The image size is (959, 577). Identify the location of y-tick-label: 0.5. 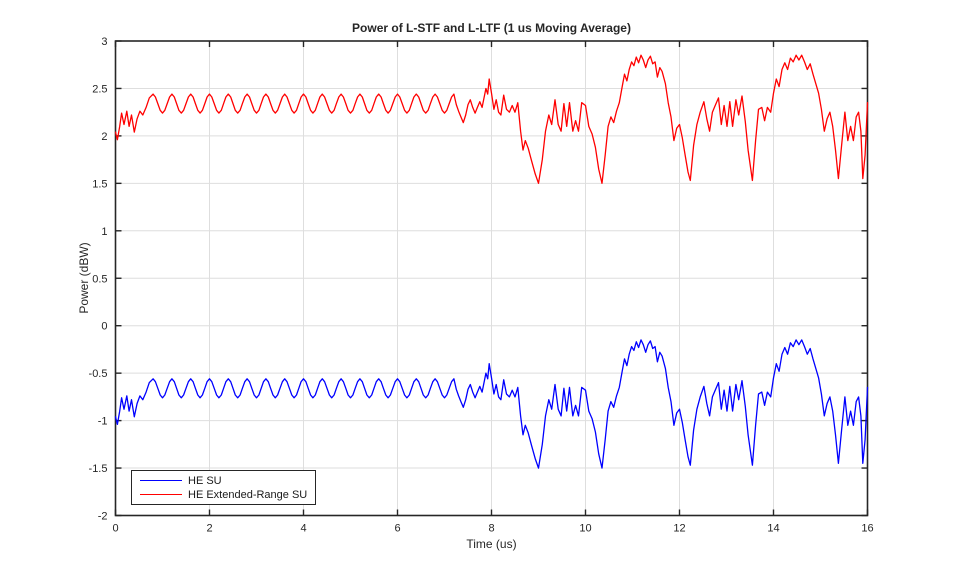
(99, 279).